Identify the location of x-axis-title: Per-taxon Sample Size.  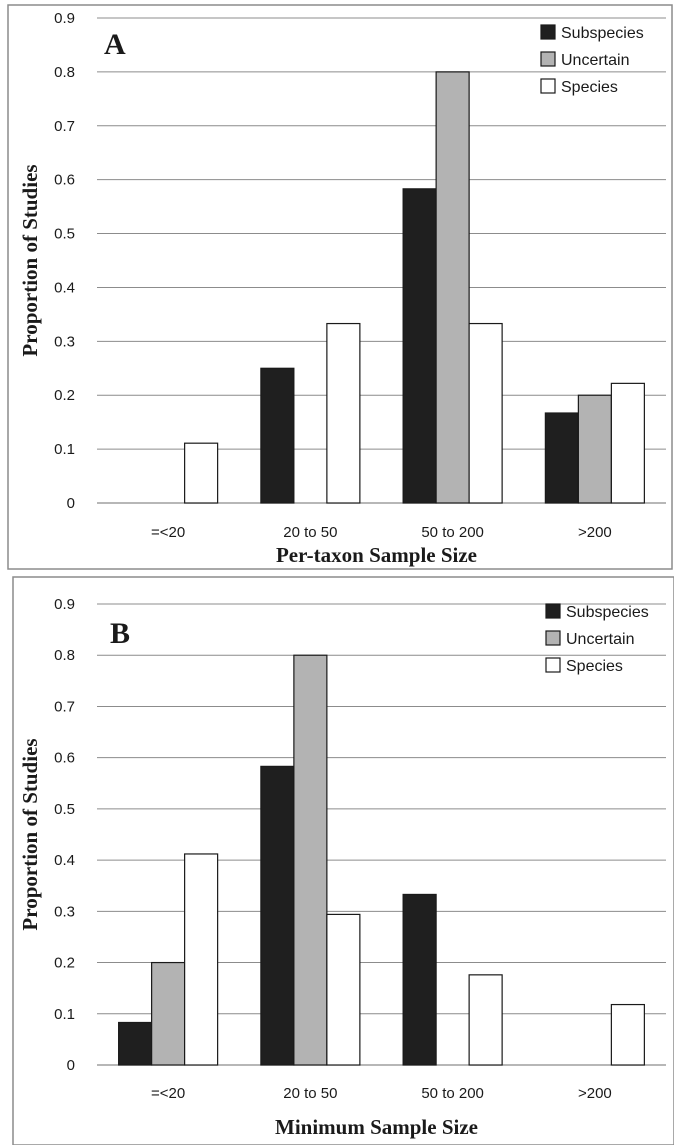
(376, 555).